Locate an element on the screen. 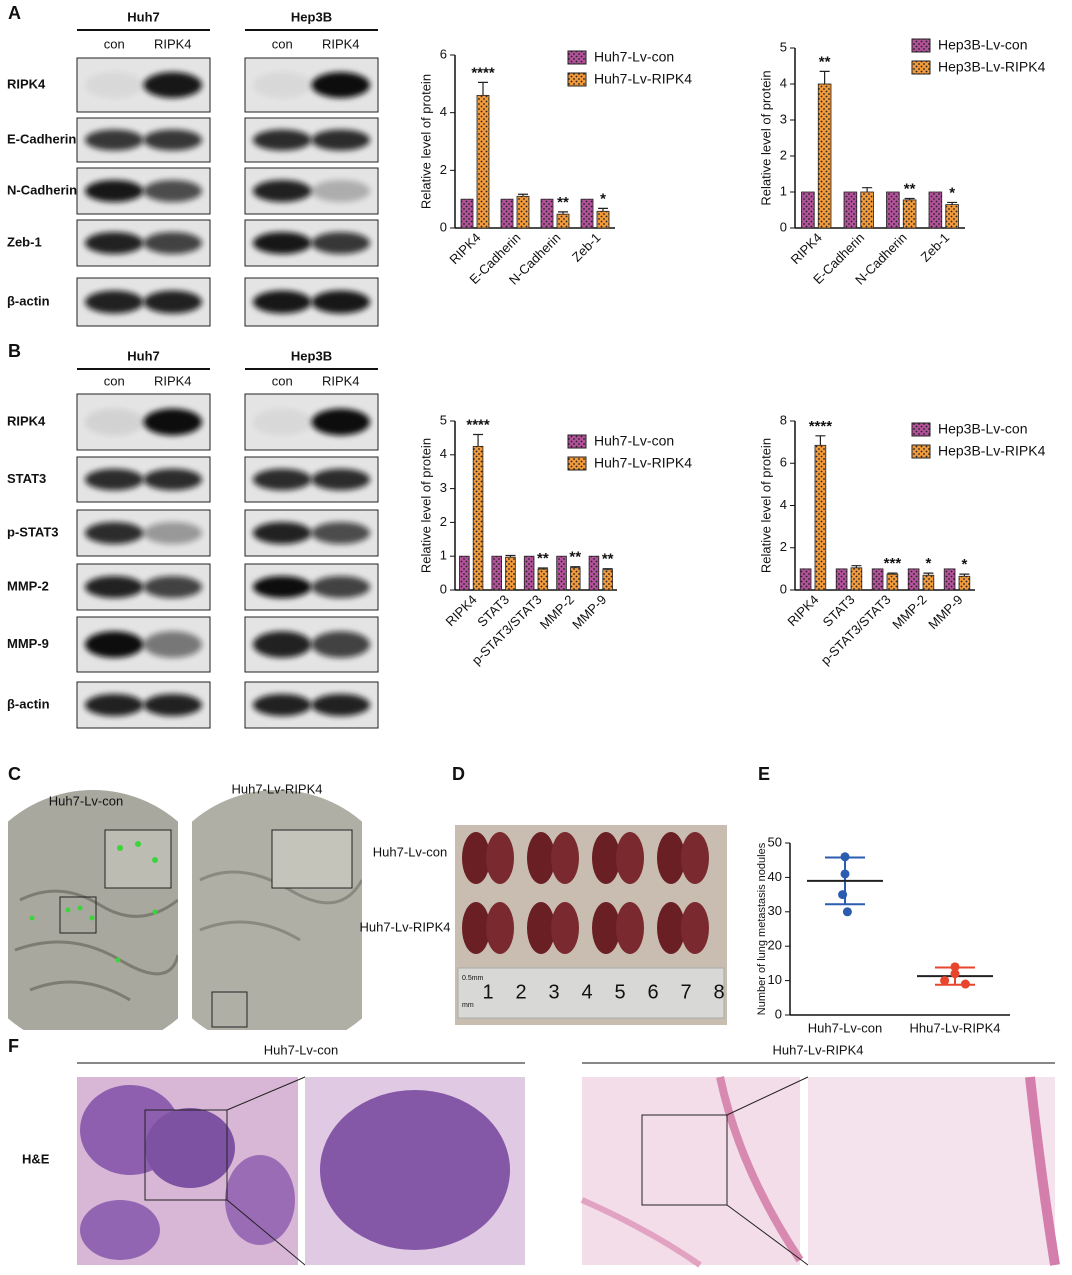  legend-label: Huh7-Lv-con is located at coordinates (634, 441).